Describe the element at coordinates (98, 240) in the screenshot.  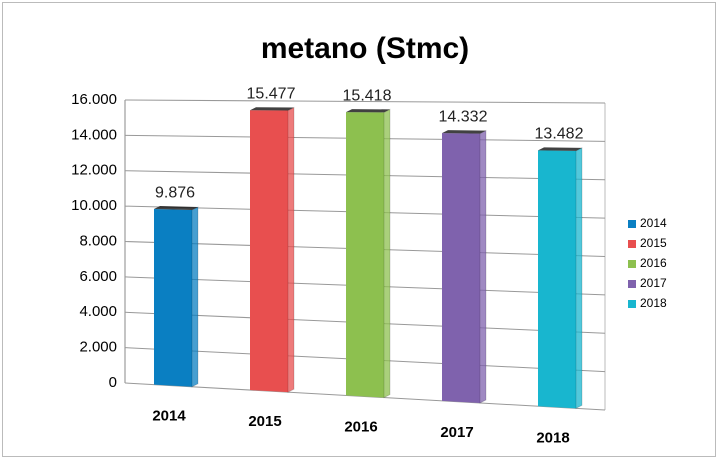
I see `y-tick-label: 8.000` at that location.